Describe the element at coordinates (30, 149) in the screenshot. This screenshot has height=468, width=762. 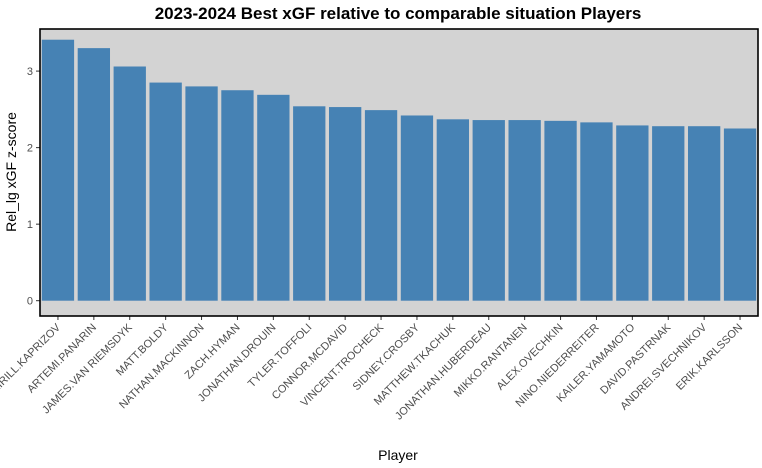
I see `y-tick-label: 2` at that location.